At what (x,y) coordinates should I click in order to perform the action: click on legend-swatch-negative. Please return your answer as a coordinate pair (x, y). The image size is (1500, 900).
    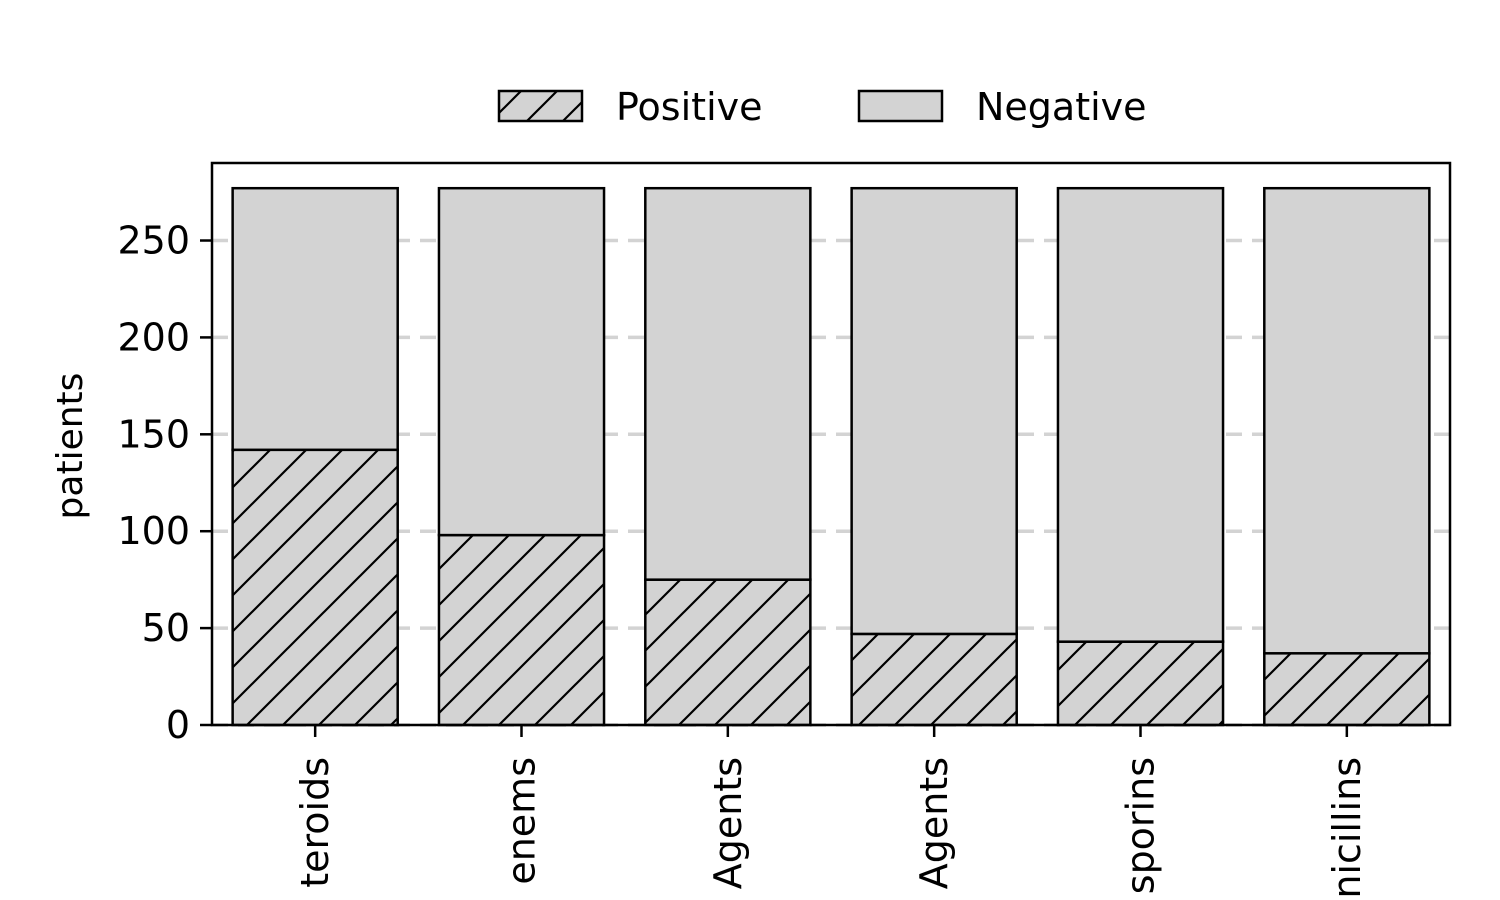
    Looking at the image, I should click on (900, 106).